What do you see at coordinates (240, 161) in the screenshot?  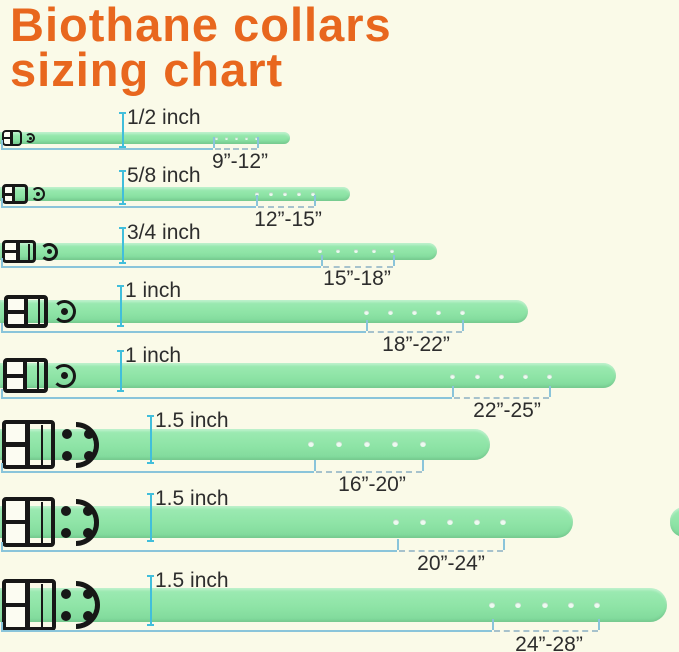 I see `size-range-label: 9”-12”` at bounding box center [240, 161].